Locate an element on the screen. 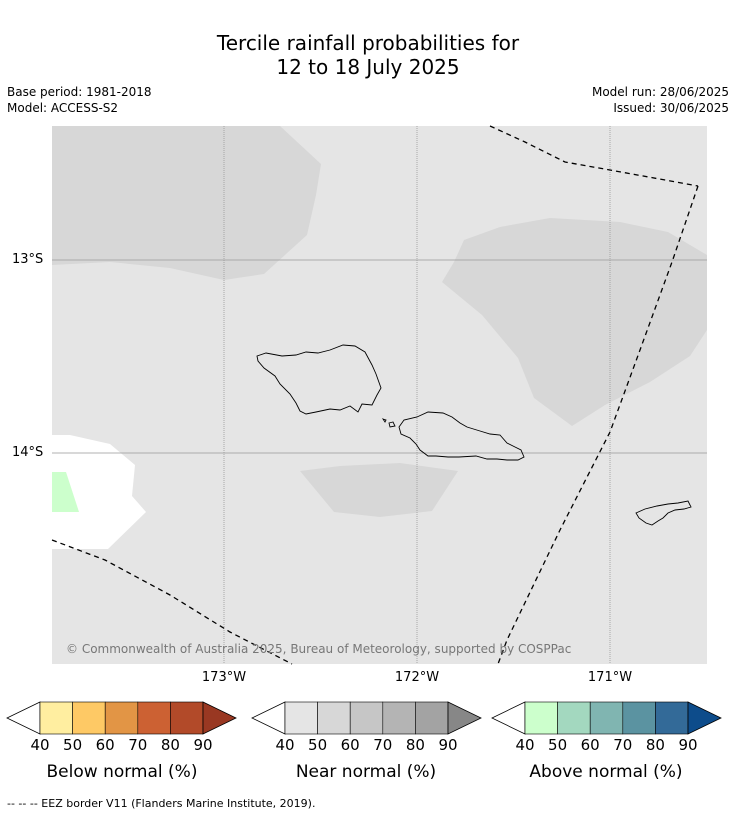  colorbar-label-below: Below normal (%) is located at coordinates (122, 772).